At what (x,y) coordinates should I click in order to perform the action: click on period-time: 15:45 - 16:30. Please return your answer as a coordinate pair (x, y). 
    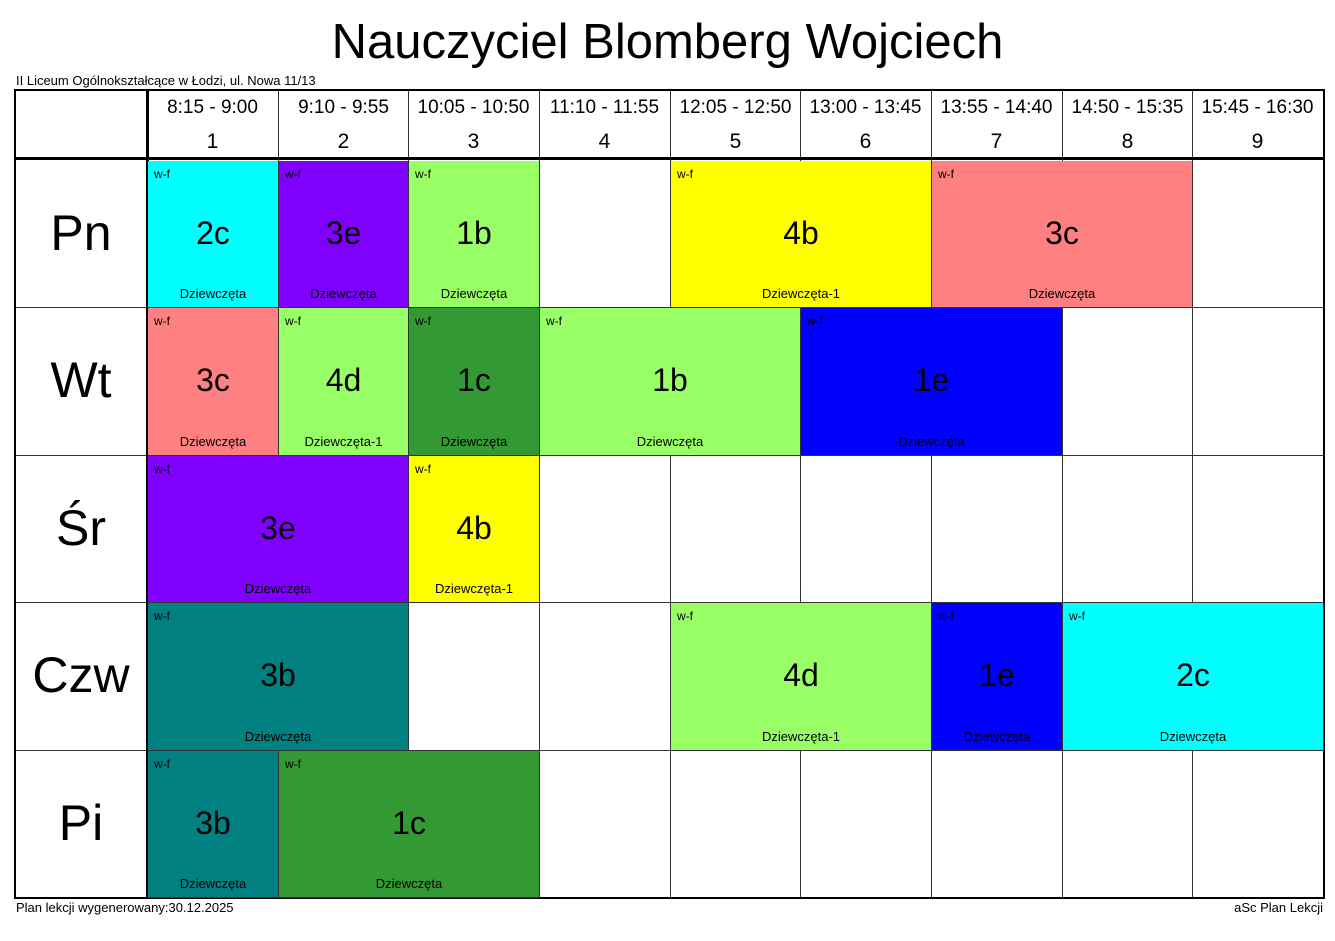
    Looking at the image, I should click on (1257, 107).